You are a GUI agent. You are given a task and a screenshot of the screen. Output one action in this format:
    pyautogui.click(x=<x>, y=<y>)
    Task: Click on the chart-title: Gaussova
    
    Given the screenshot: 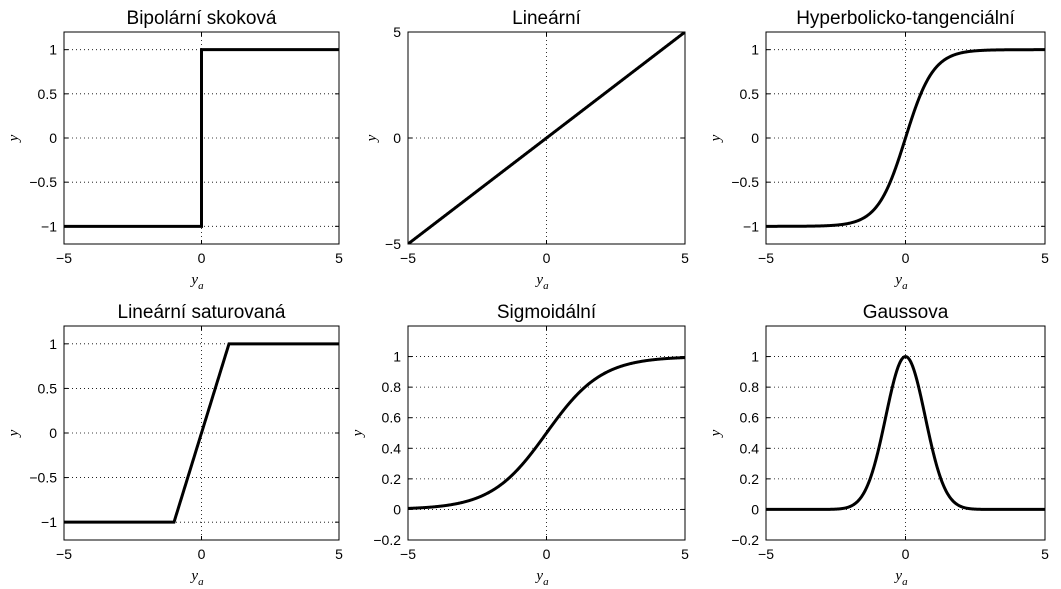 What is the action you would take?
    pyautogui.click(x=906, y=312)
    